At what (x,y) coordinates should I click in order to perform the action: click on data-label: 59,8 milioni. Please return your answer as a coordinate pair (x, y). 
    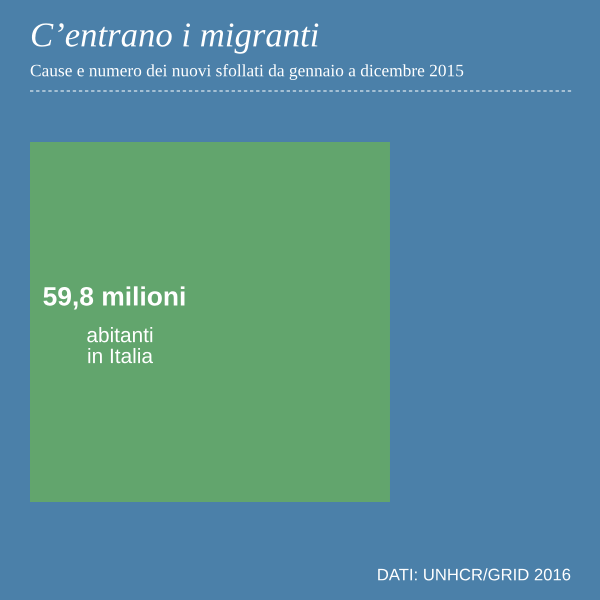
    Looking at the image, I should click on (113, 298).